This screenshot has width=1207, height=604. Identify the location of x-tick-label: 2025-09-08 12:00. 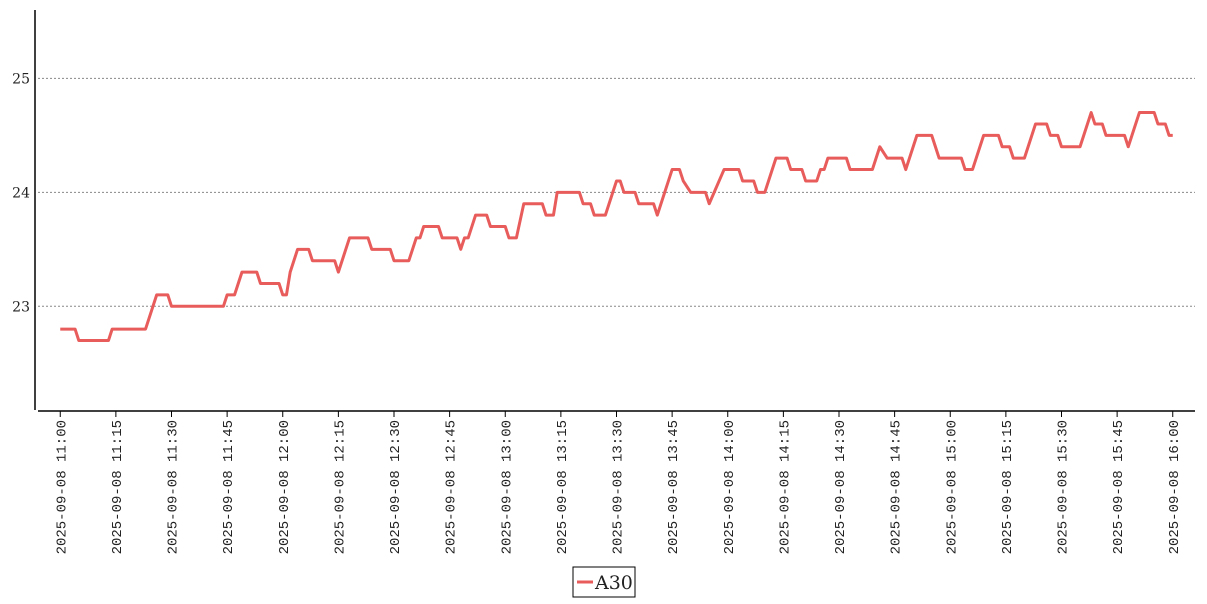
(285, 487).